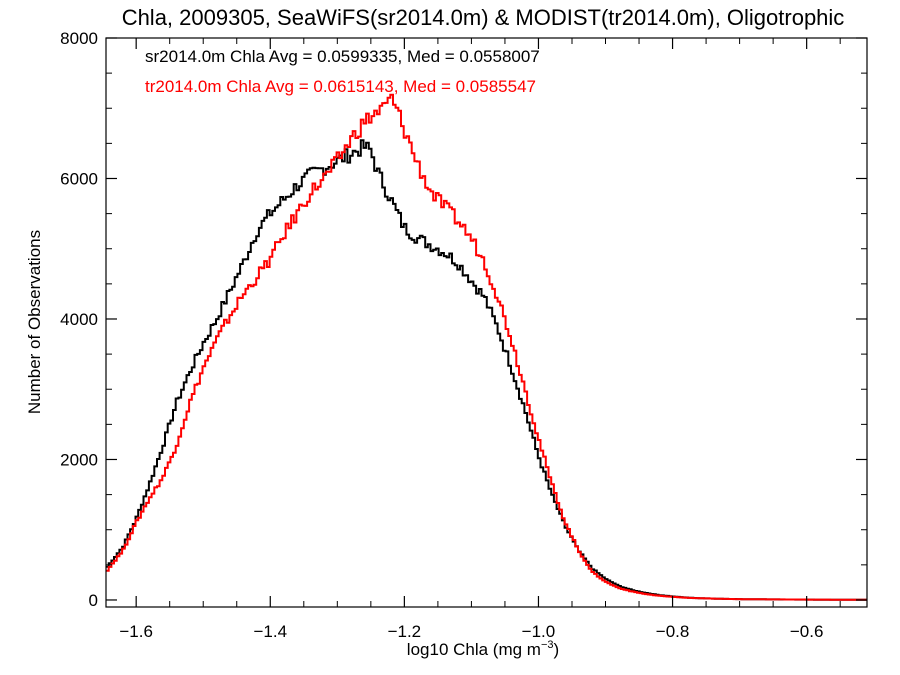 The height and width of the screenshot is (675, 900). What do you see at coordinates (557, 649) in the screenshot?
I see `x-axis-label-close: )` at bounding box center [557, 649].